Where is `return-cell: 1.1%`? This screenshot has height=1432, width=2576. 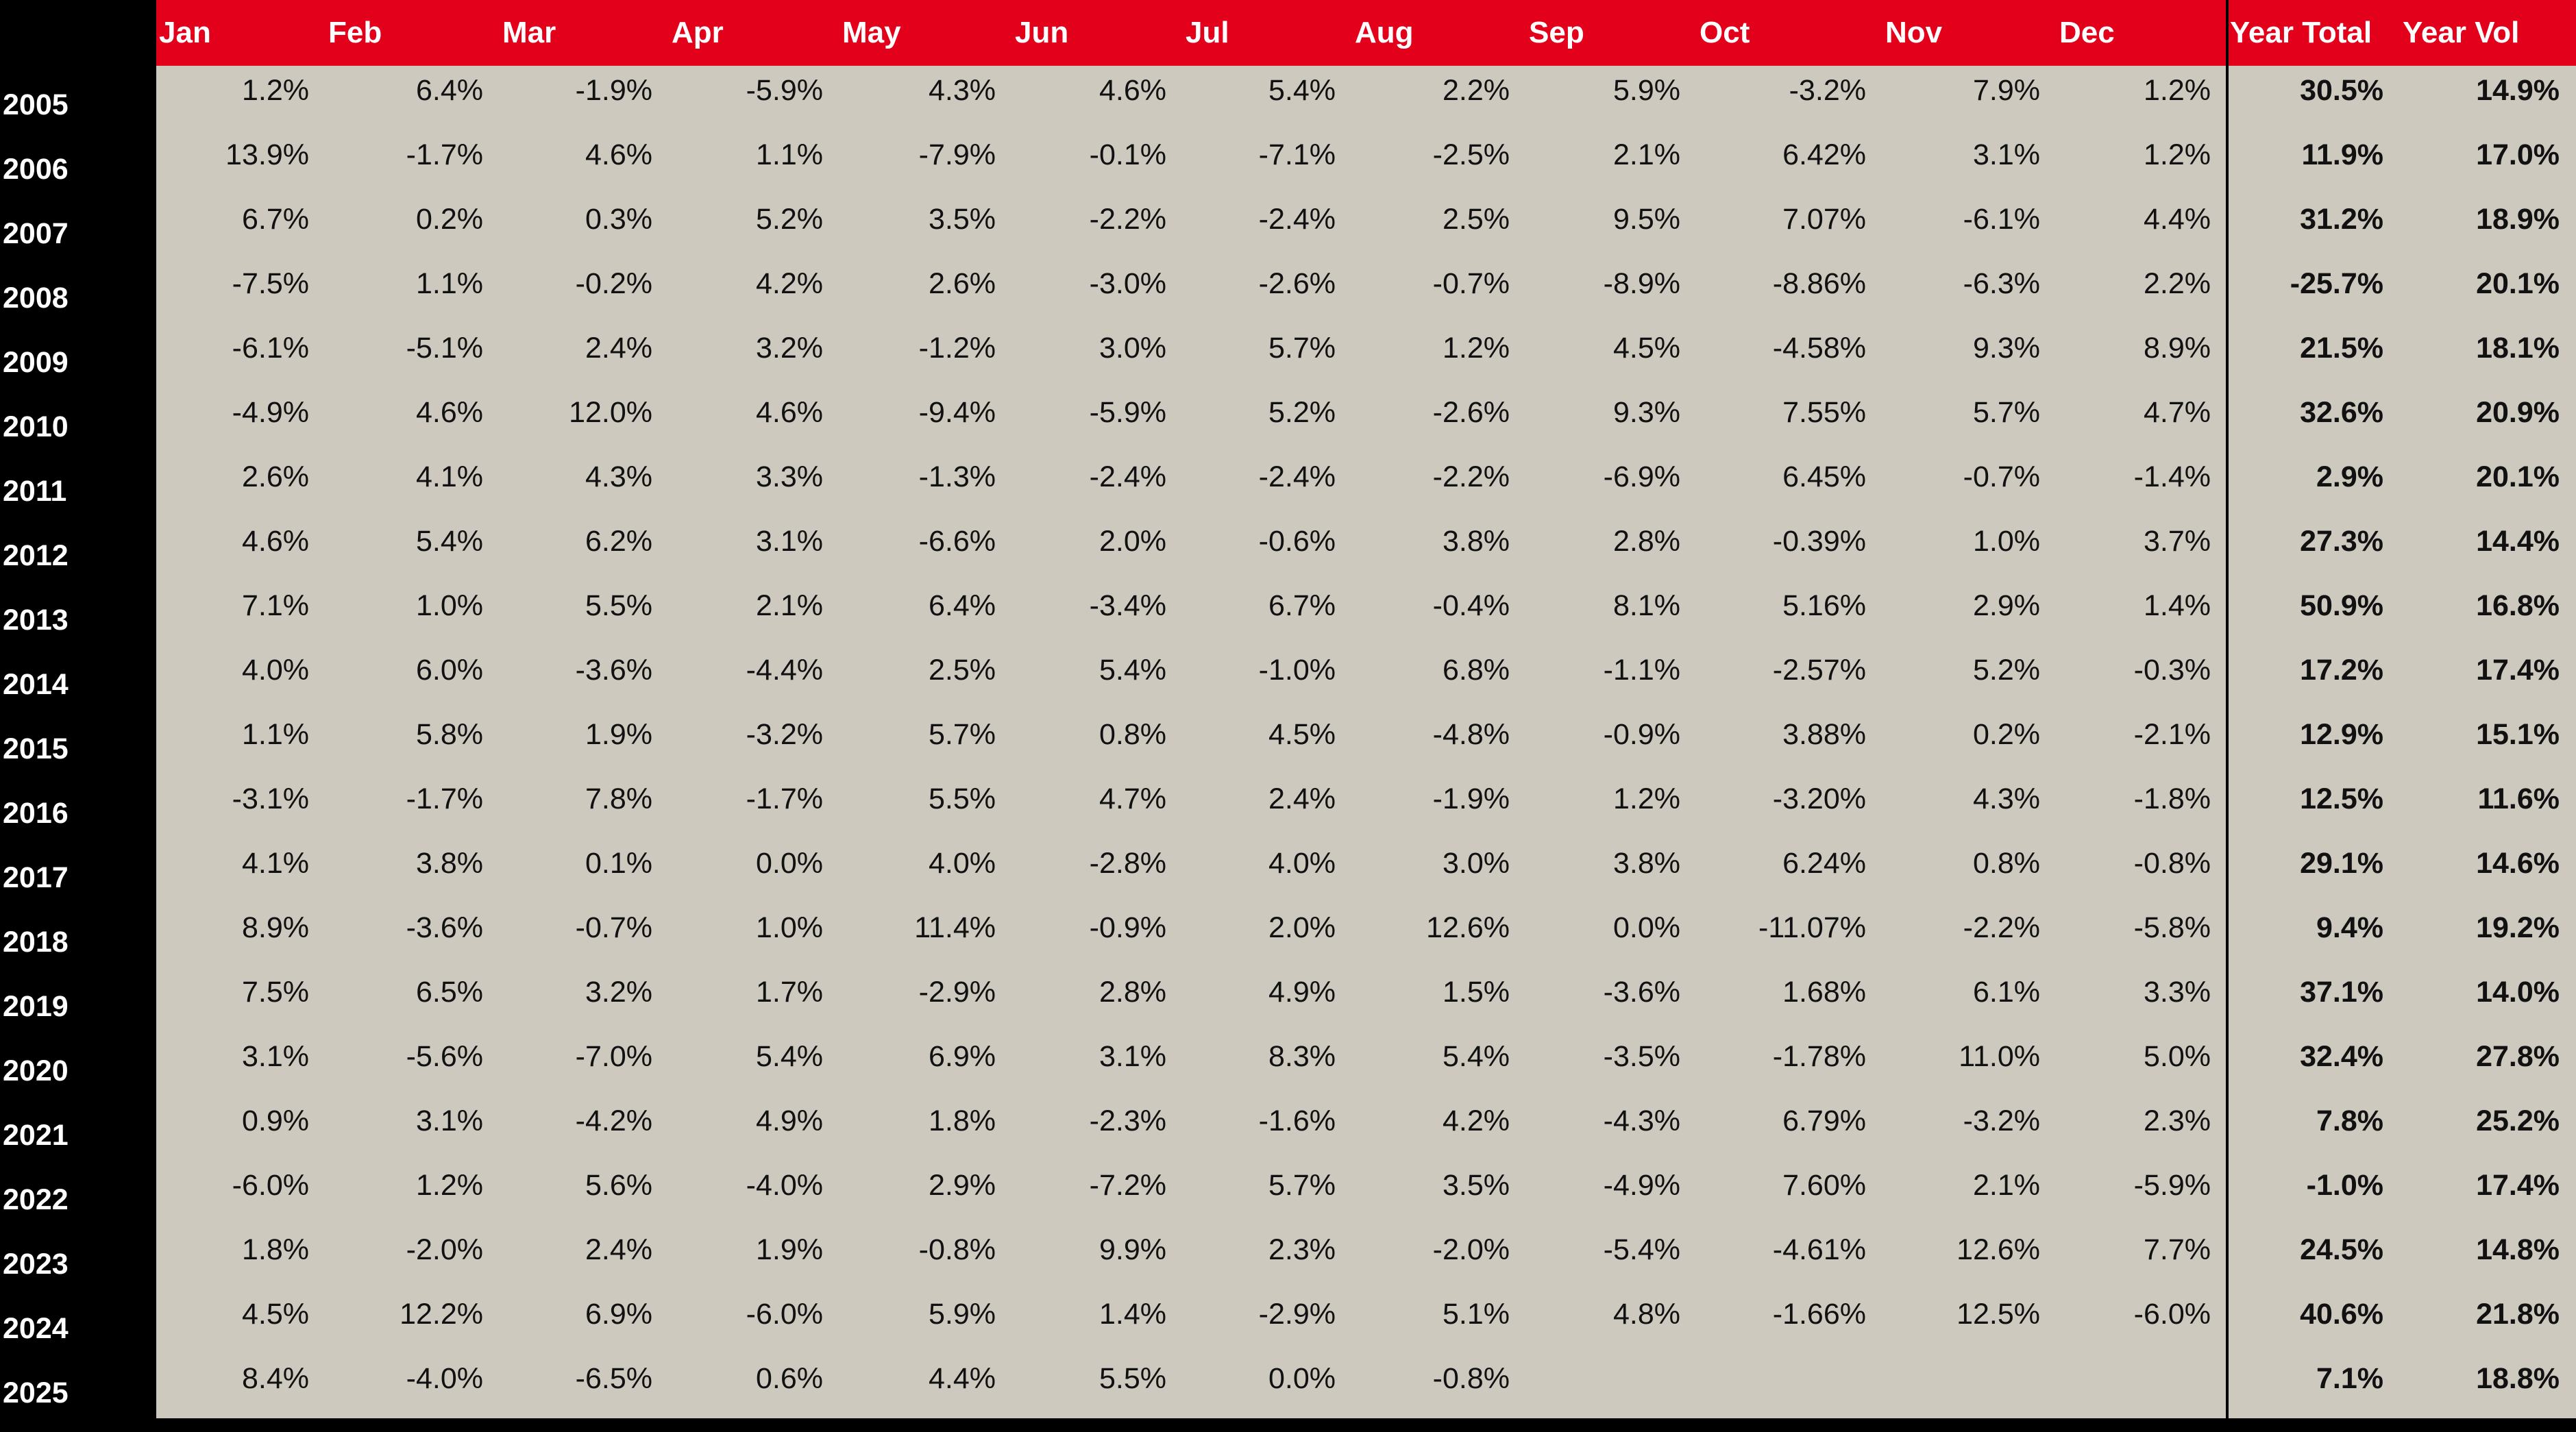 return-cell: 1.1% is located at coordinates (275, 734).